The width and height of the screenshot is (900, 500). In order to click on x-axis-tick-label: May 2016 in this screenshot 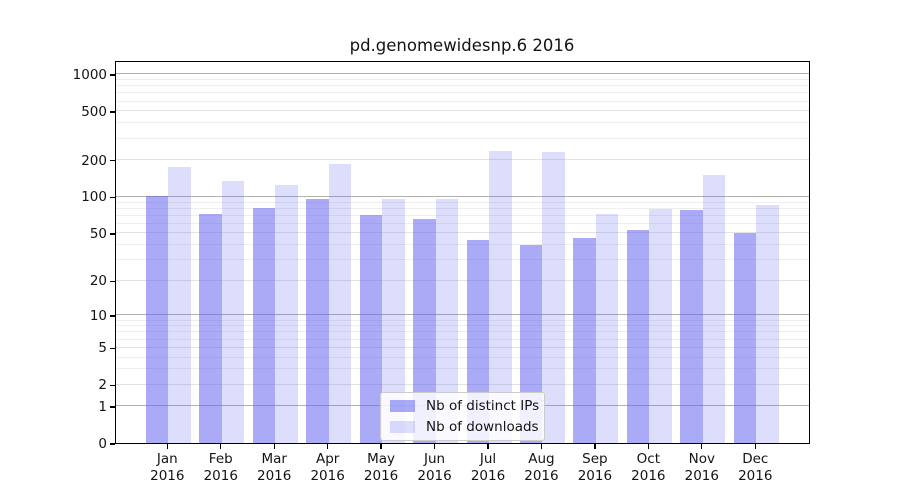, I will do `click(381, 467)`.